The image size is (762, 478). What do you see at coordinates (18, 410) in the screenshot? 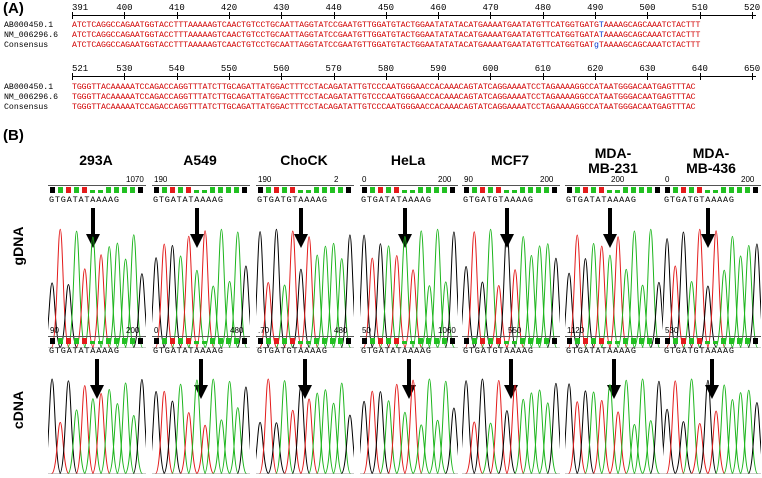
I see `cdna-row-label: cDNA` at bounding box center [18, 410].